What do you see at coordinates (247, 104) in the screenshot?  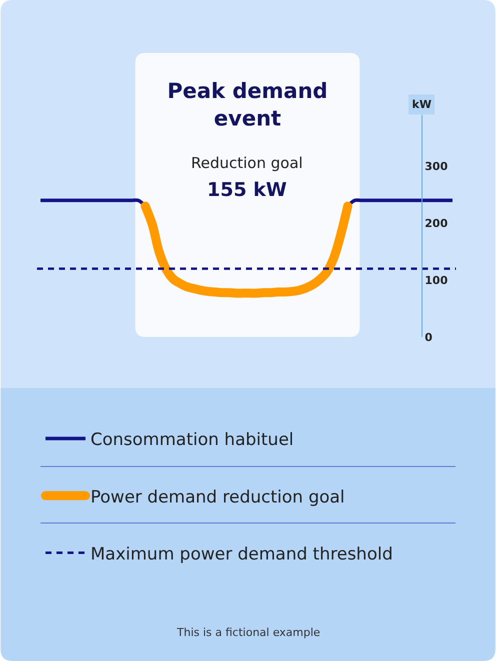 I see `chart-title: Peak demand event` at bounding box center [247, 104].